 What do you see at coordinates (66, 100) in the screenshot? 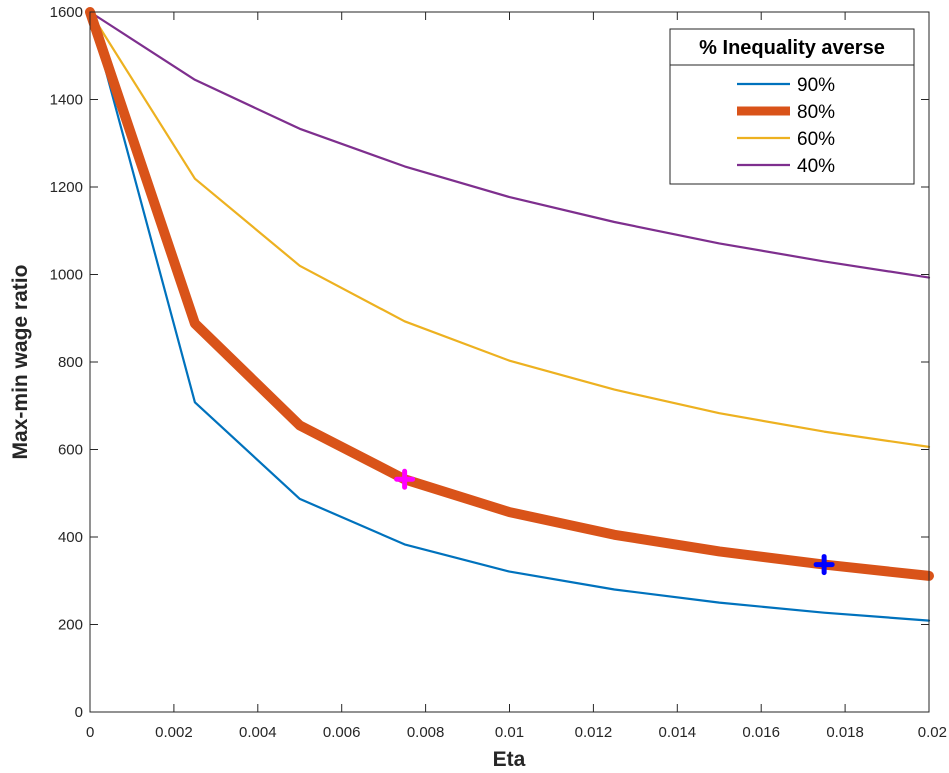
I see `y-tick-label: 1400` at bounding box center [66, 100].